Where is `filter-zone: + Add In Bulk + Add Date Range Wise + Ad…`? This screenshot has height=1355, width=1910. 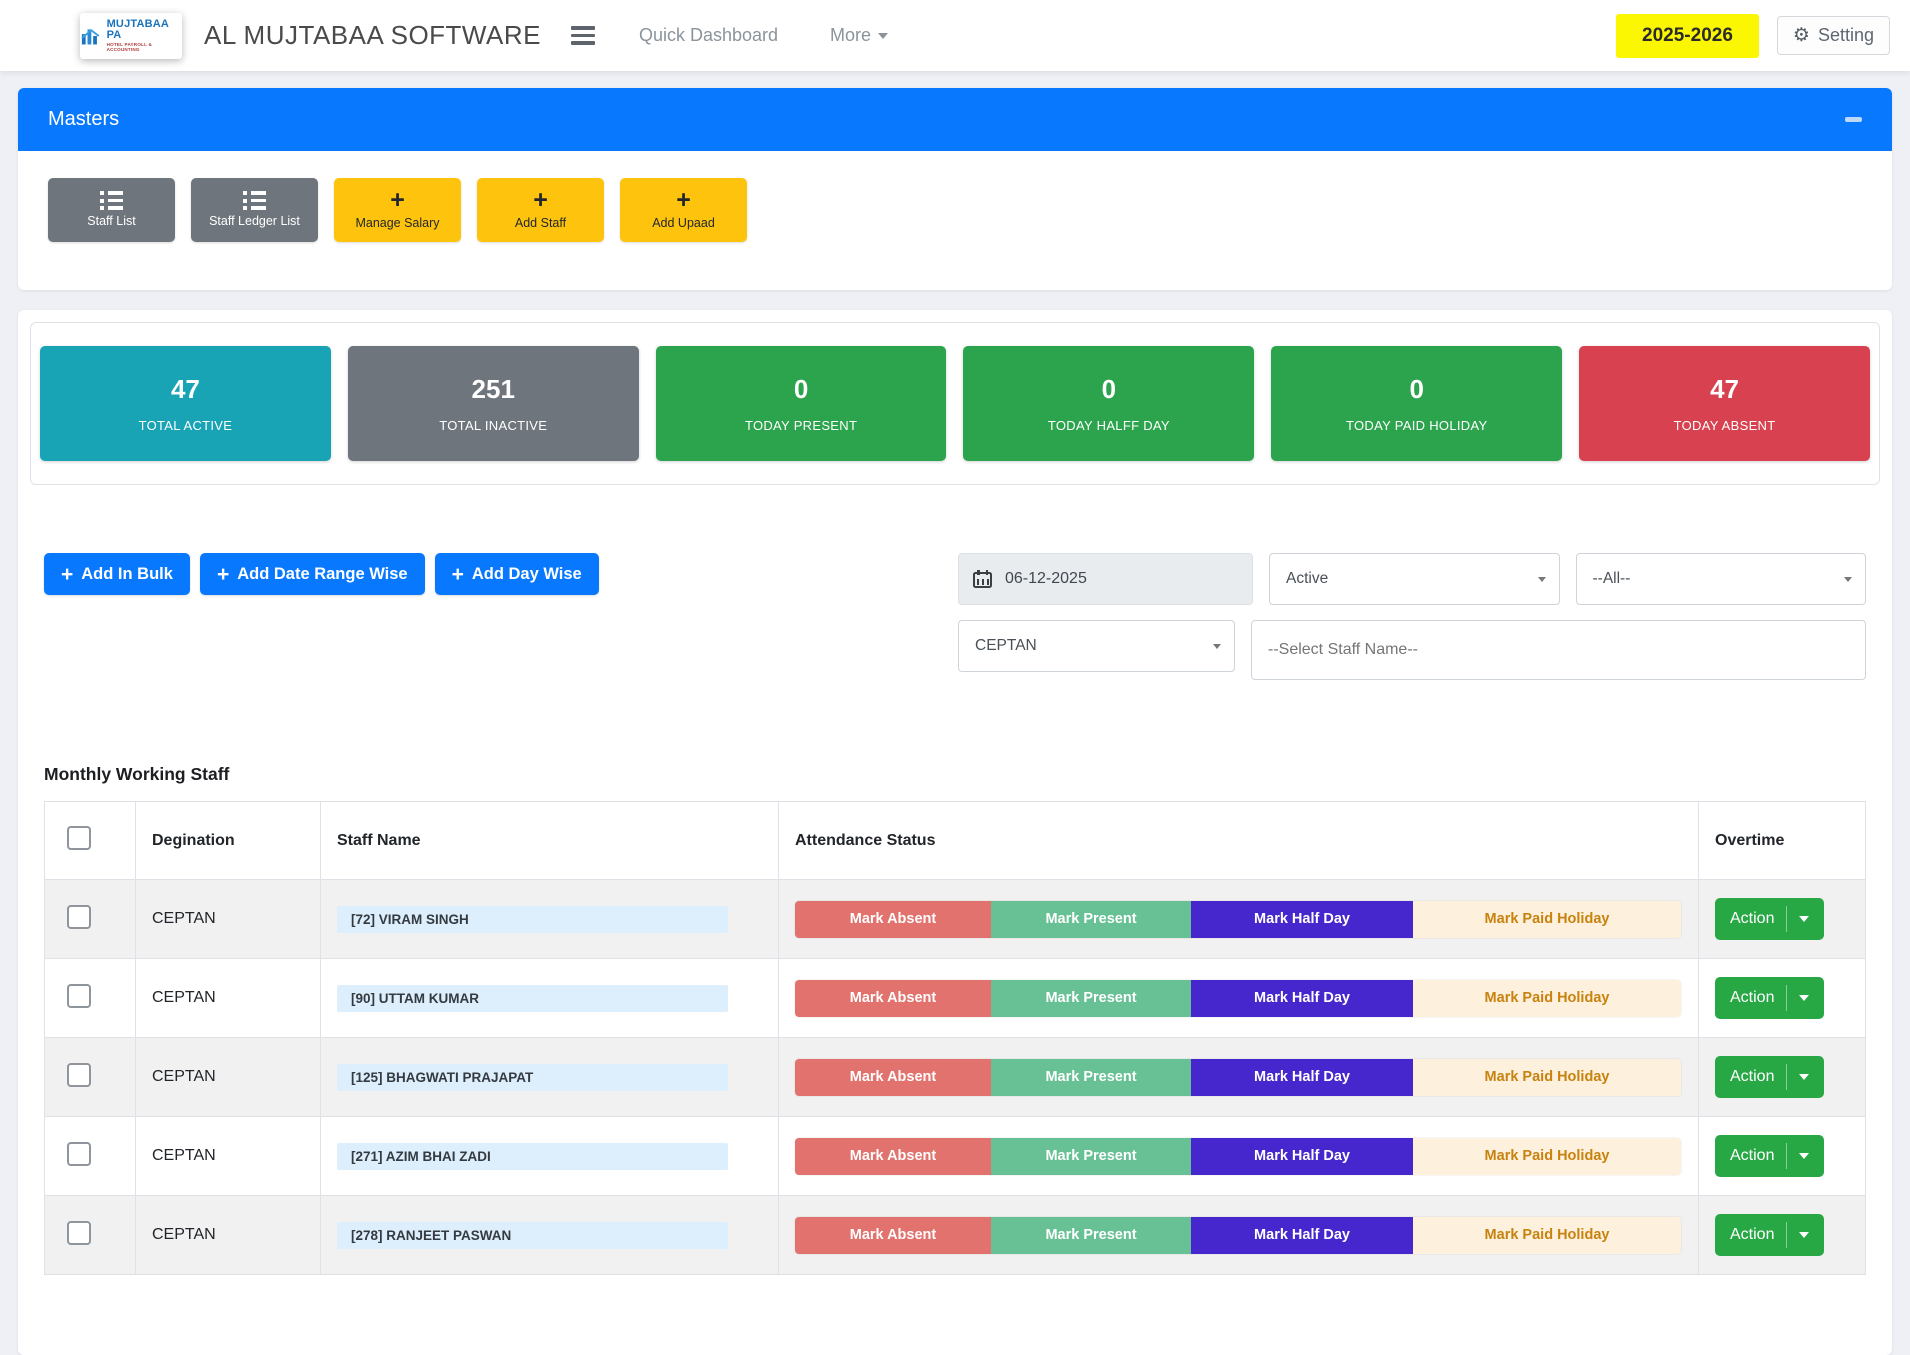
filter-zone: + Add In Bulk + Add Date Range Wise + Ad… is located at coordinates (955, 616).